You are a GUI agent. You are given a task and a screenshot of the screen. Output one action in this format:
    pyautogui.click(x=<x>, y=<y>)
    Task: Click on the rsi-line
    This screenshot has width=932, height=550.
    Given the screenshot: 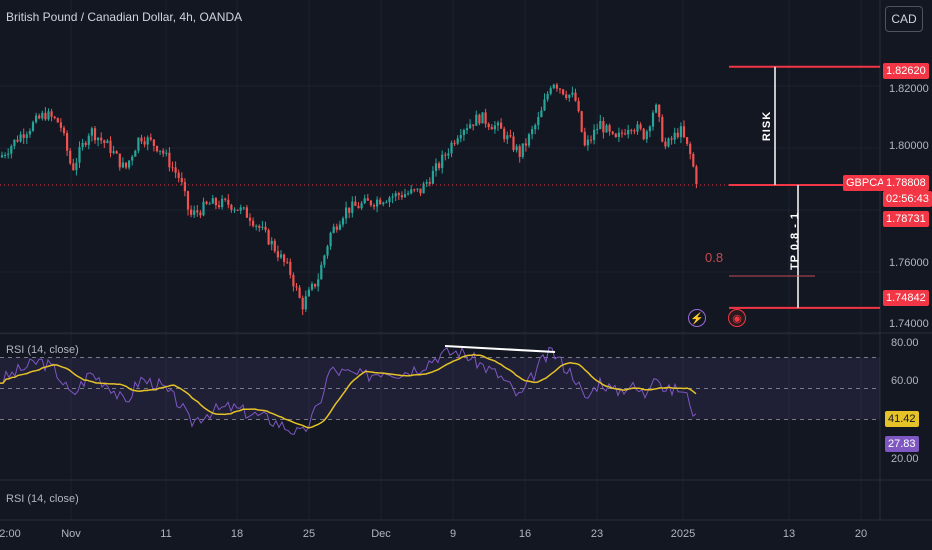 What is the action you would take?
    pyautogui.click(x=348, y=390)
    